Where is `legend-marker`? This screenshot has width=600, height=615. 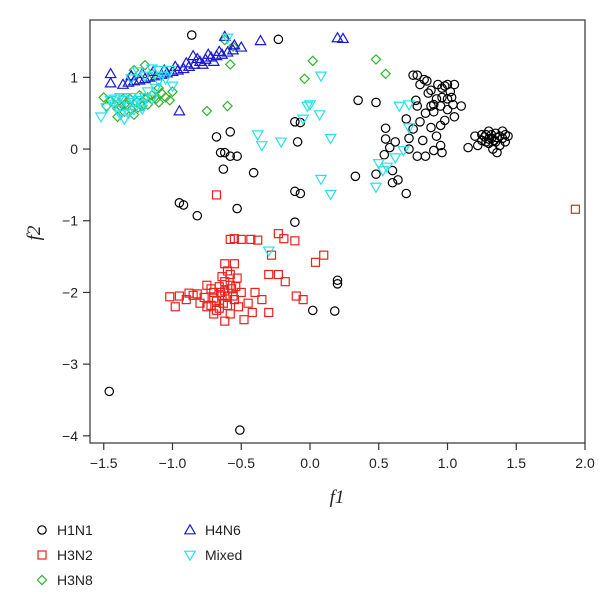
legend-marker is located at coordinates (42, 580).